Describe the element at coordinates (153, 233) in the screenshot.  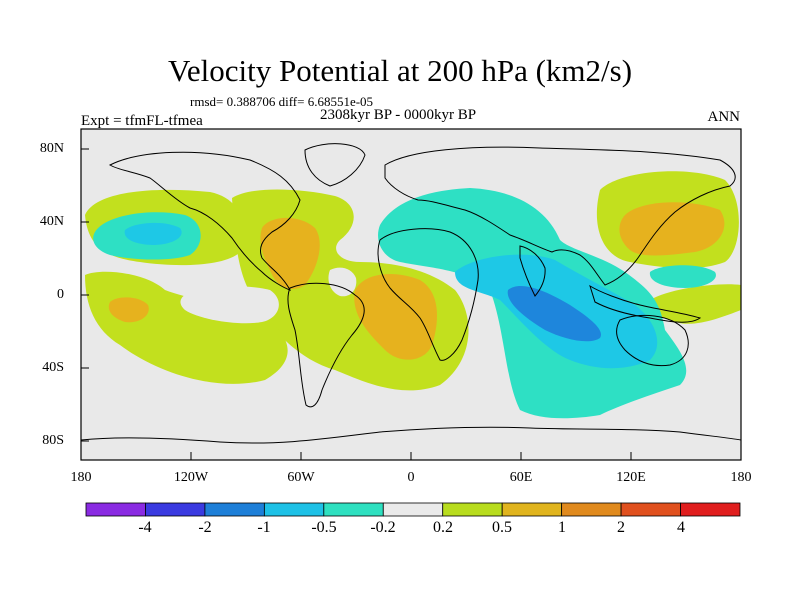
I see `negative-core-north-pacific` at that location.